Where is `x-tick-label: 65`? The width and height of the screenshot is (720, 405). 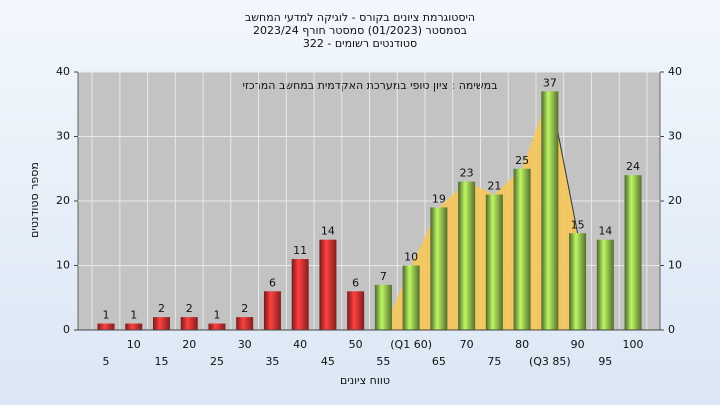
x-tick-label: 65 is located at coordinates (439, 361).